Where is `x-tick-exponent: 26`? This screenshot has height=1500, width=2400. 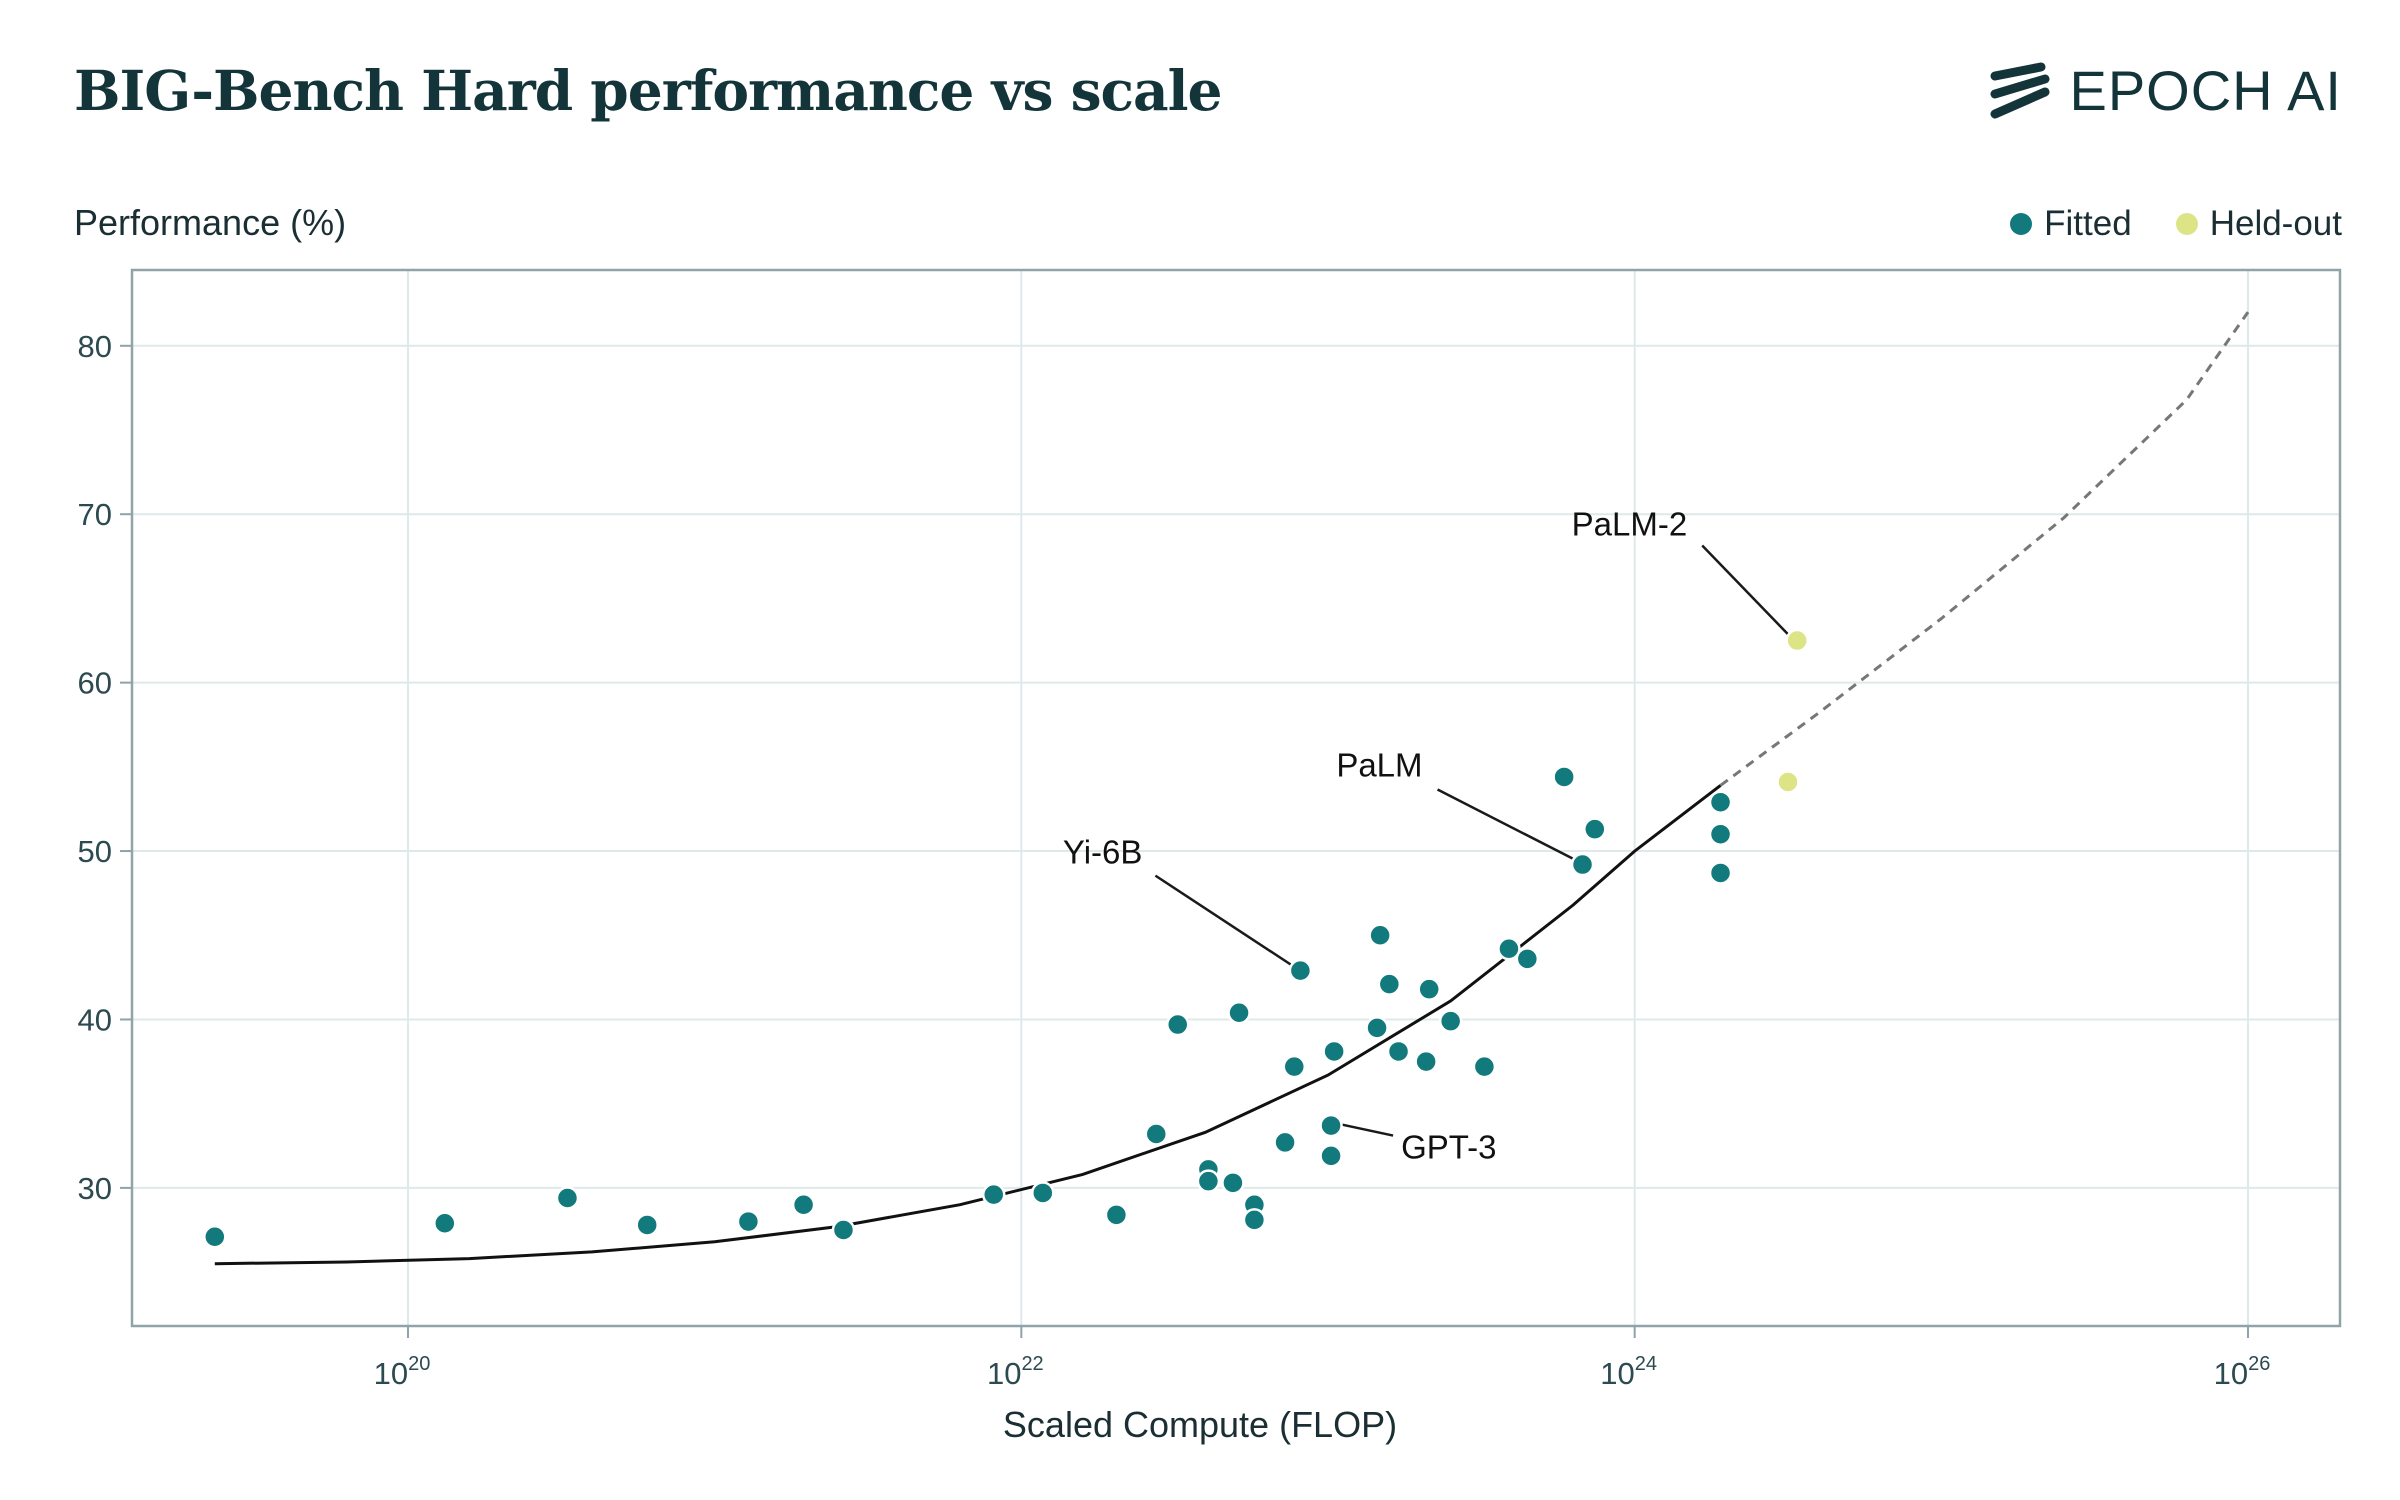 x-tick-exponent: 26 is located at coordinates (2259, 1364).